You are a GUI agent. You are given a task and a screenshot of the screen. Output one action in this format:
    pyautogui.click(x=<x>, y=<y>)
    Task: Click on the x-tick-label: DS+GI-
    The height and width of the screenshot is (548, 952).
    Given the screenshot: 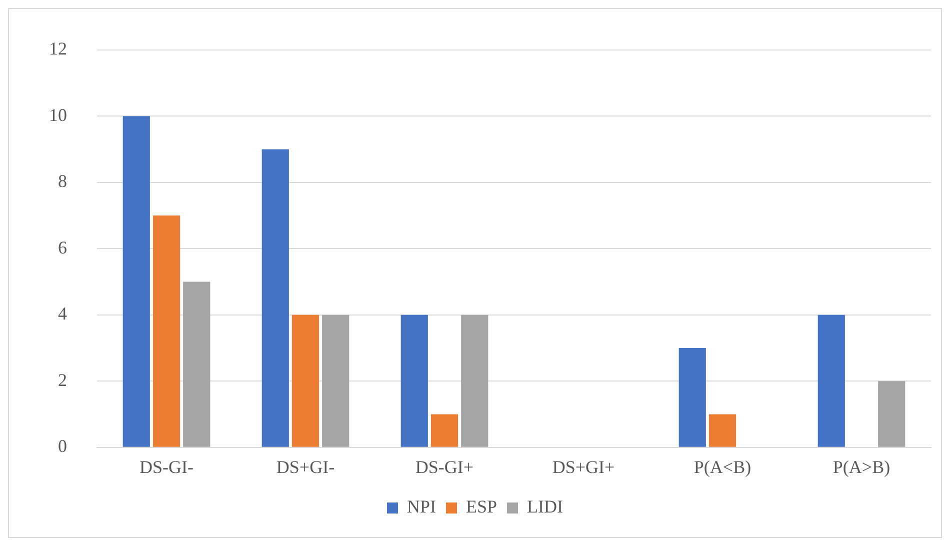 What is the action you would take?
    pyautogui.click(x=305, y=466)
    